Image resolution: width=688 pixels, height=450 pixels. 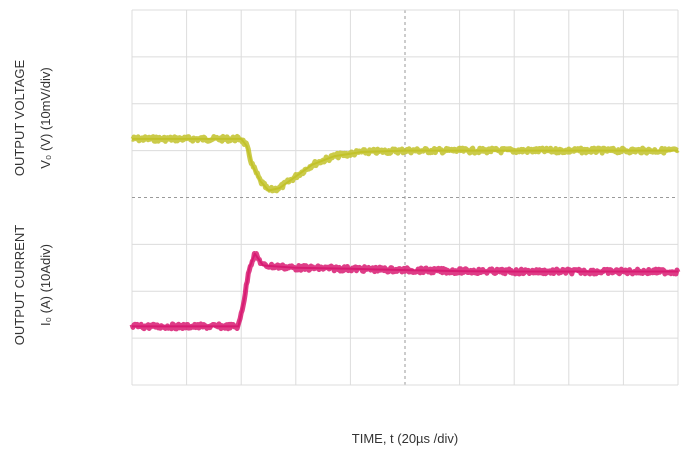 I want to click on y-axis-label-current-line1: OUTPUT CURRENT, so click(x=19, y=285).